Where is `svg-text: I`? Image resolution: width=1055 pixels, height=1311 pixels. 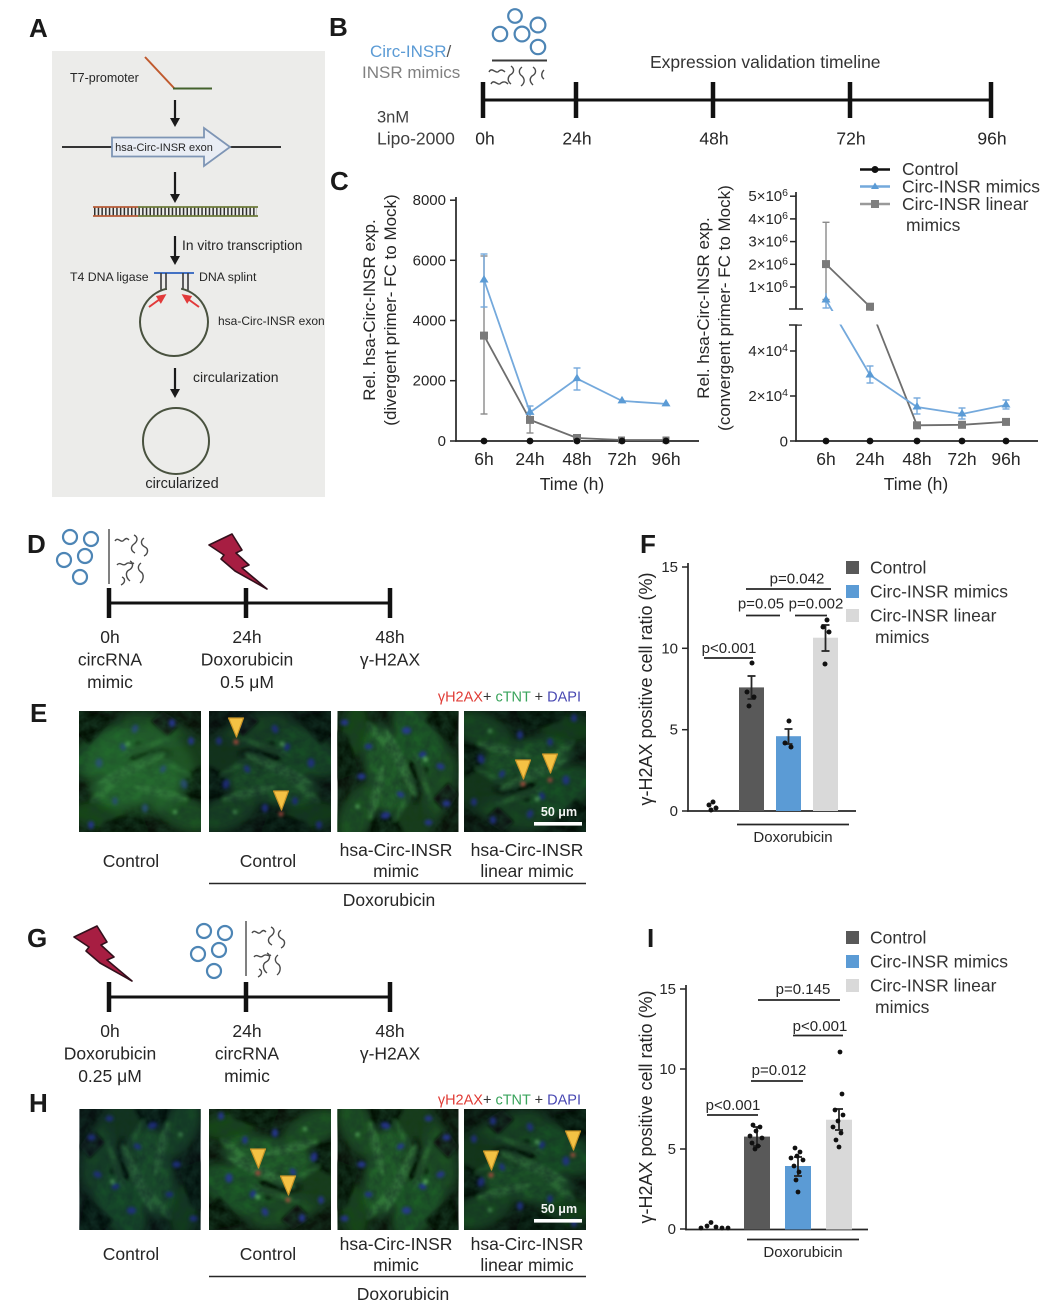
svg-text: I is located at coordinates (650, 938).